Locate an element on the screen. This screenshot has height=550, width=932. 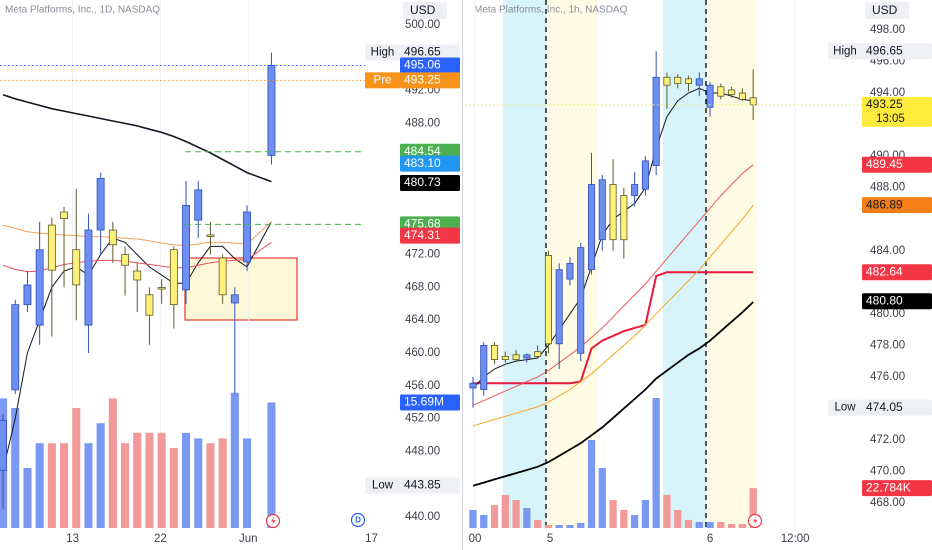
y-tick-label: 480.00 is located at coordinates (887, 314).